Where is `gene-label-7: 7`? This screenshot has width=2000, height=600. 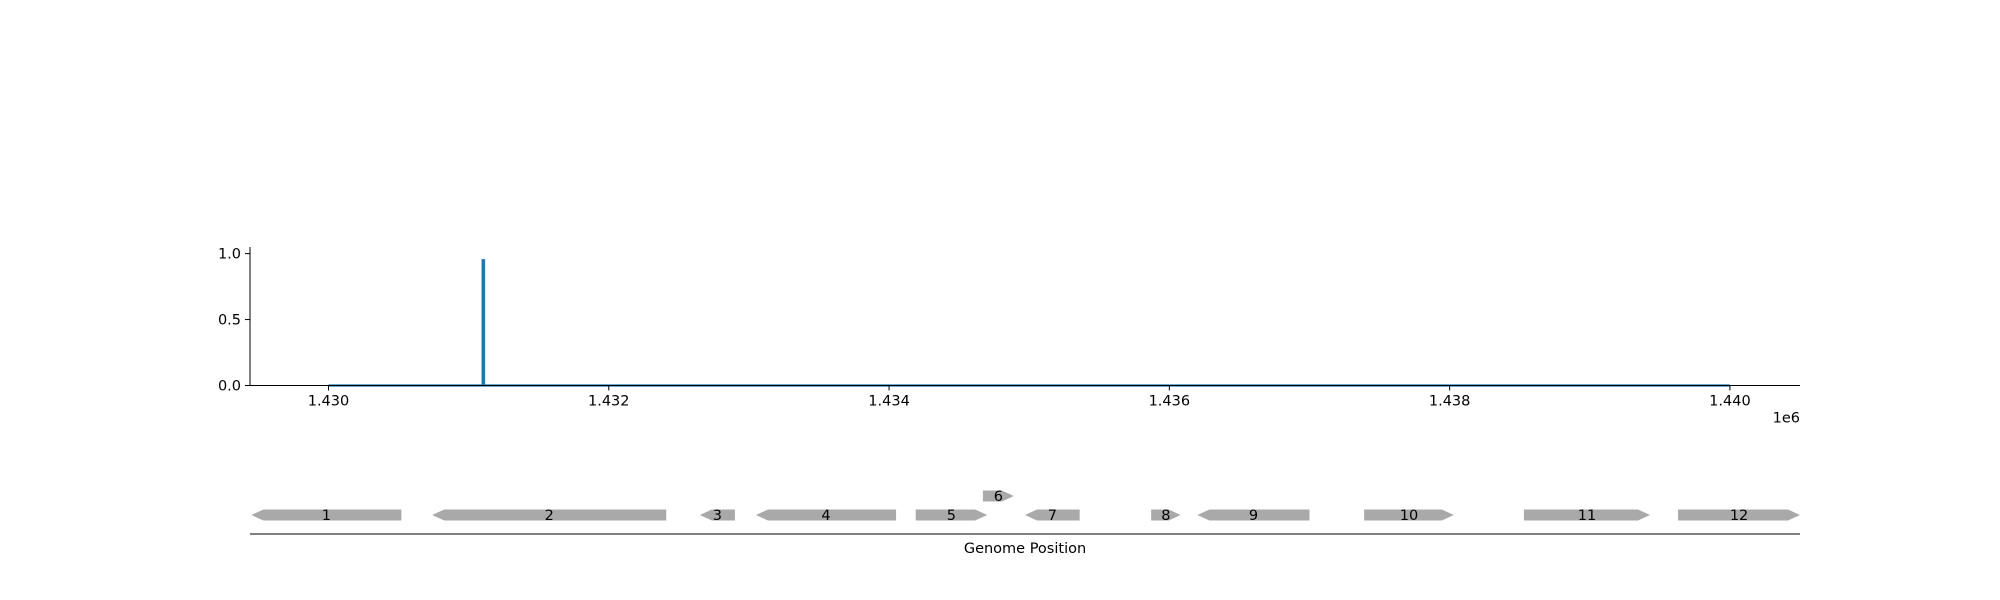 gene-label-7: 7 is located at coordinates (1052, 516).